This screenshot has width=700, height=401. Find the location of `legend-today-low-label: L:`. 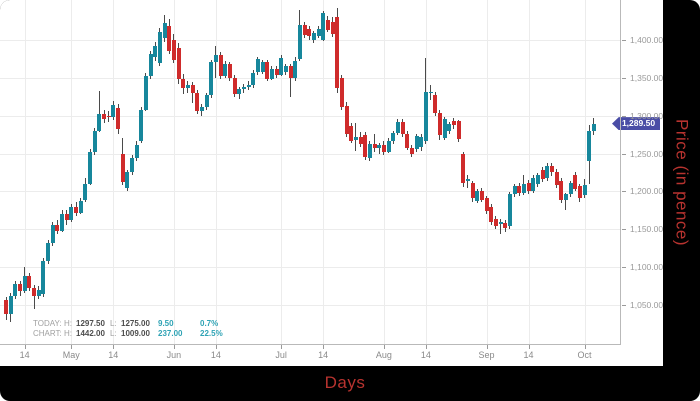

legend-today-low-label: L: is located at coordinates (113, 323).